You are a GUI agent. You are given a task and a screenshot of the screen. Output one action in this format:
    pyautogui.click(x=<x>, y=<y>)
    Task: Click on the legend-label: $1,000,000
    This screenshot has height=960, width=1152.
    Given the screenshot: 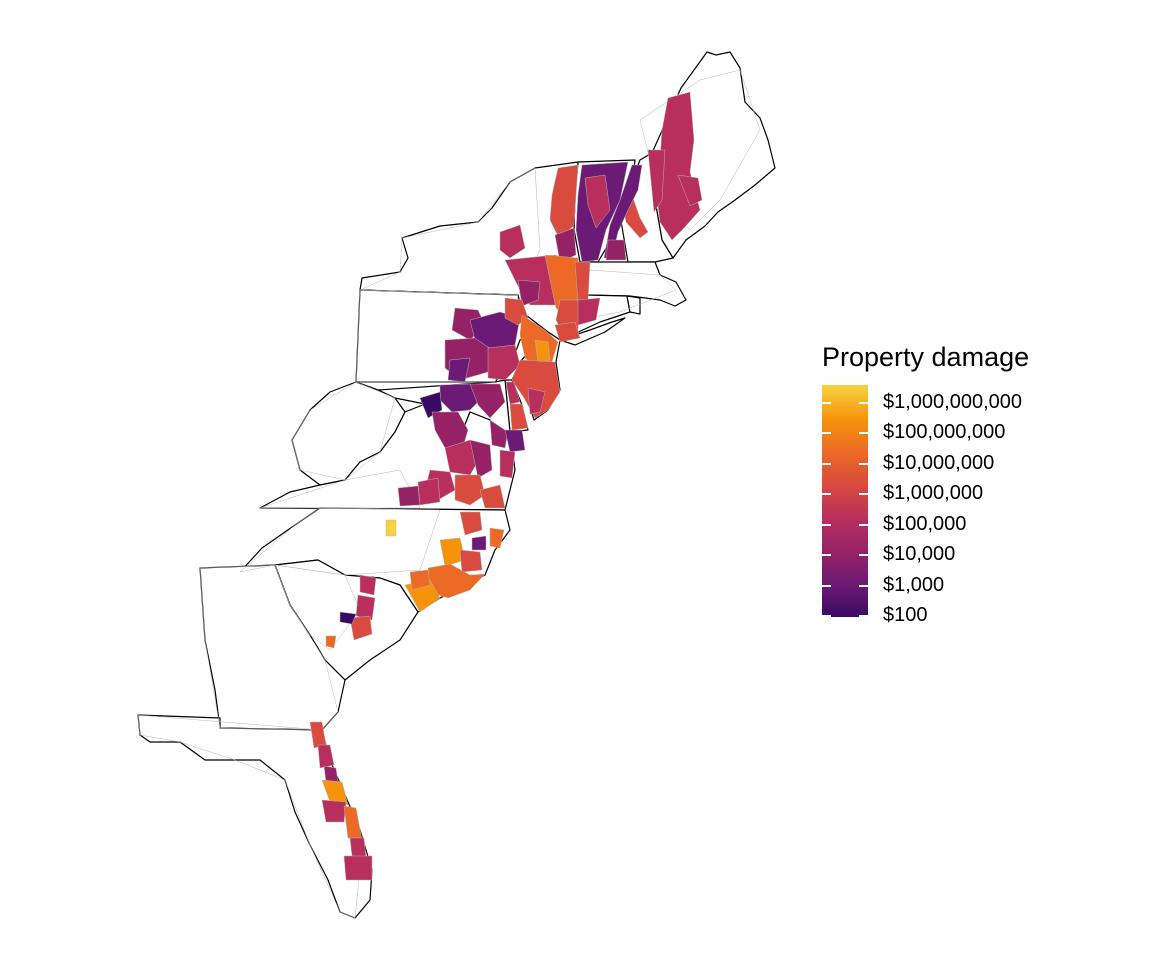 What is the action you would take?
    pyautogui.click(x=933, y=493)
    